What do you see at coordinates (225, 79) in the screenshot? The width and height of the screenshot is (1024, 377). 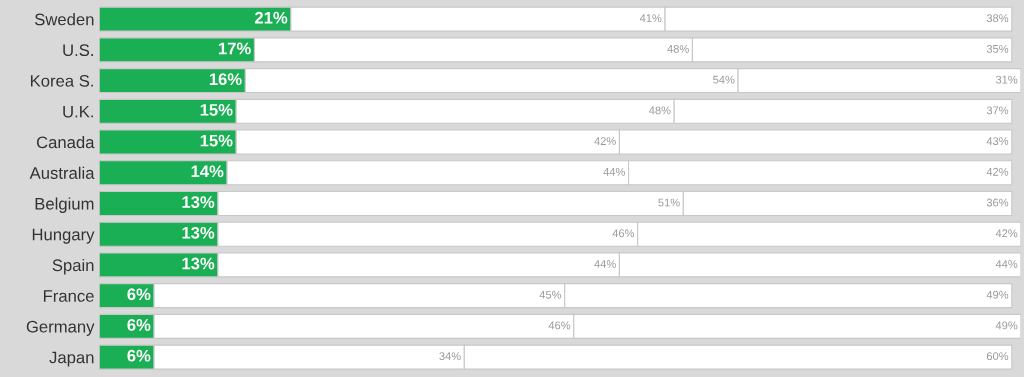 I see `data-label: 16%` at bounding box center [225, 79].